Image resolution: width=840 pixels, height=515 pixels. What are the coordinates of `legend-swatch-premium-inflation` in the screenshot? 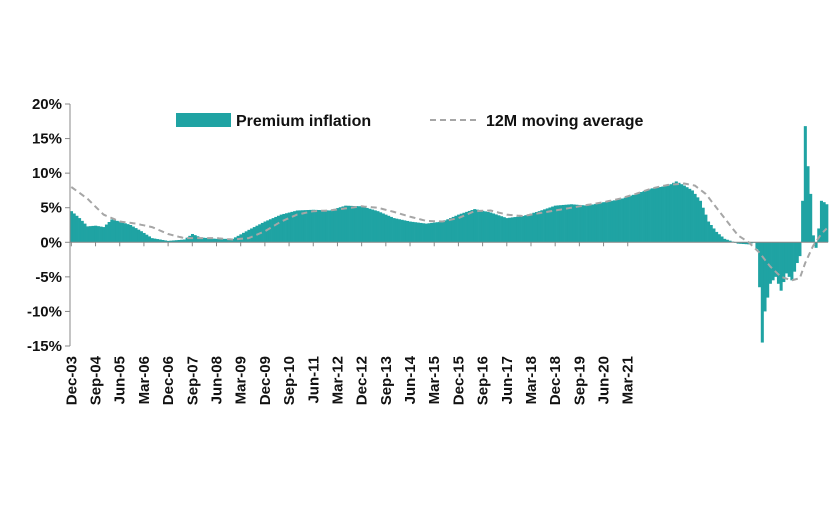 It's located at (203, 120).